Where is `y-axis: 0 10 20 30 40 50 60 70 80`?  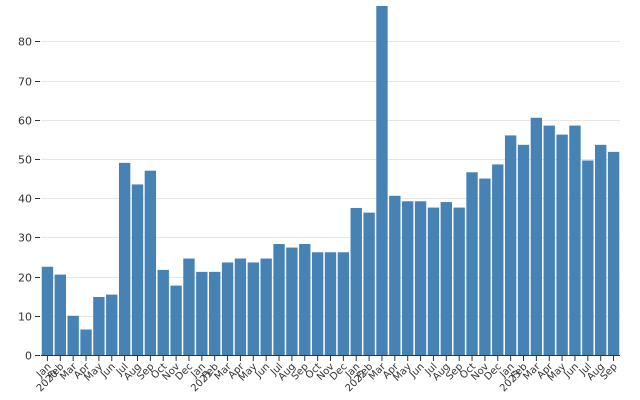
y-axis: 0 10 20 30 40 50 60 70 80 is located at coordinates (29, 199).